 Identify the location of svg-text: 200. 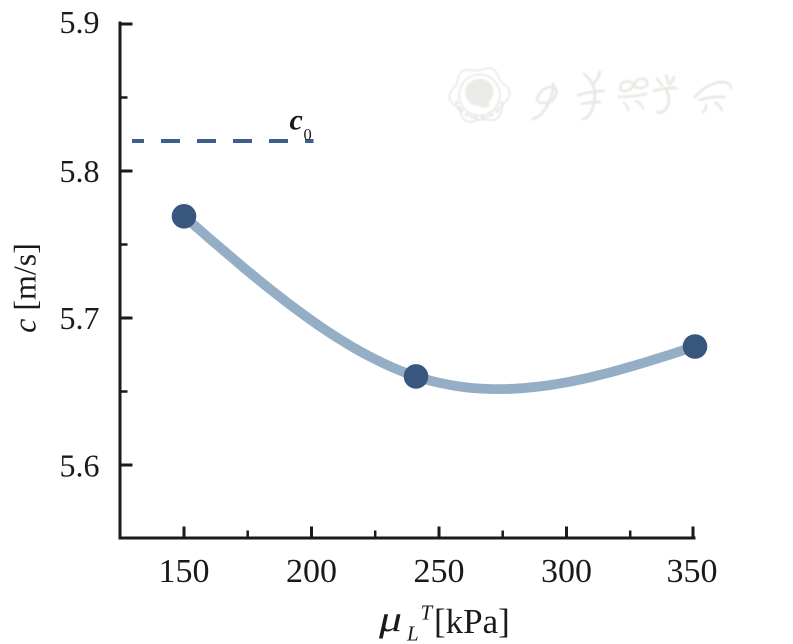
(311, 571).